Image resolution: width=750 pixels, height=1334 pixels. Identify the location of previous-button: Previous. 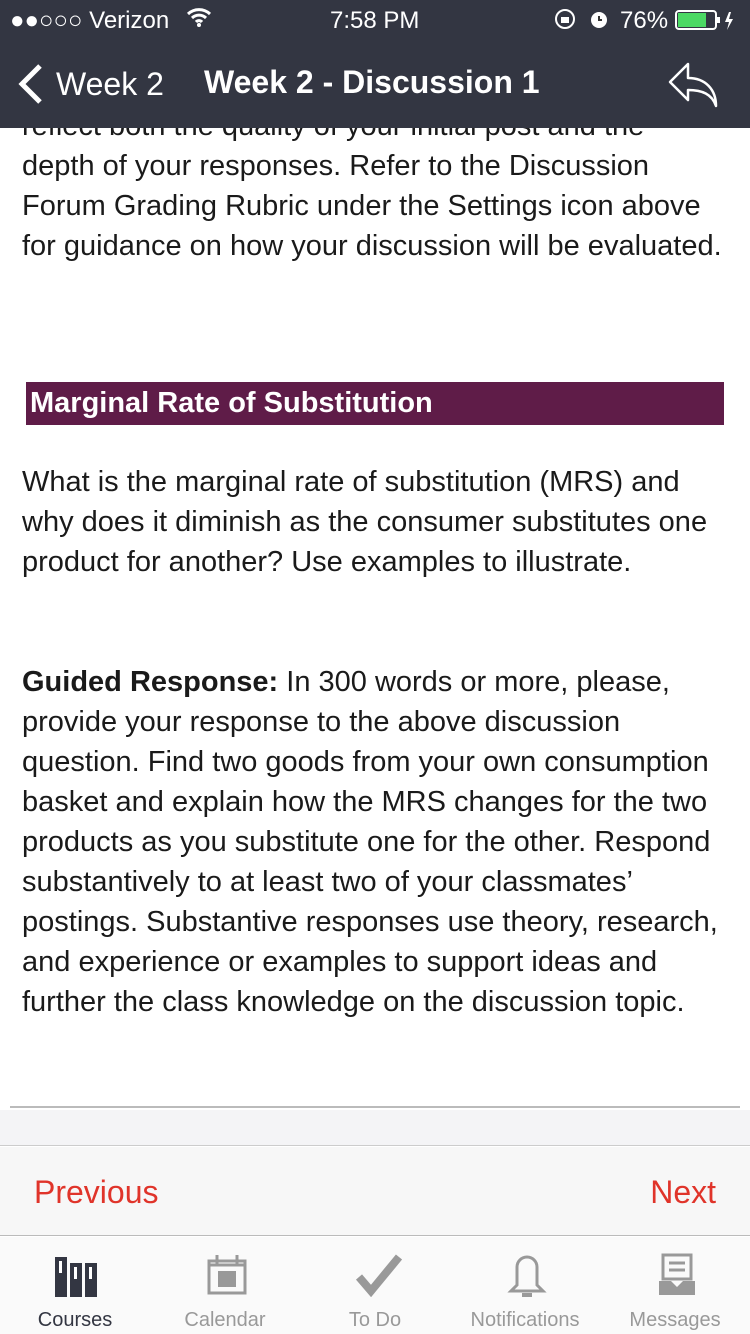
(96, 1192).